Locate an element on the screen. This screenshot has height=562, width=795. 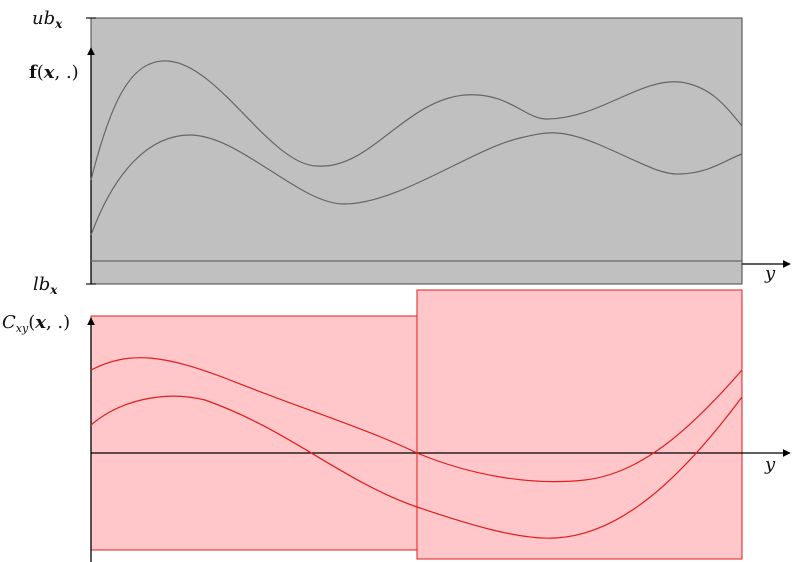
top-y-label: y is located at coordinates (770, 273).